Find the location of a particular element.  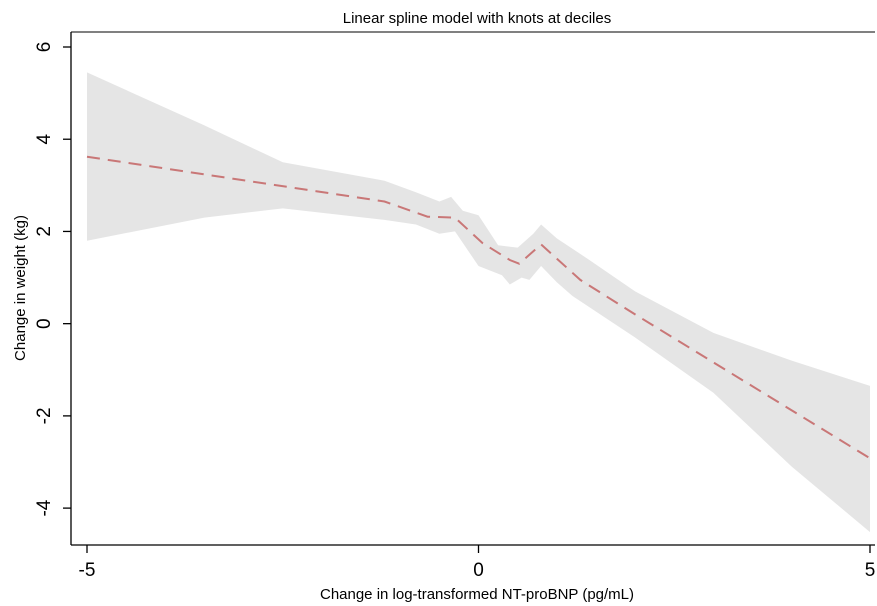

x-tick-label: 5 is located at coordinates (870, 570).